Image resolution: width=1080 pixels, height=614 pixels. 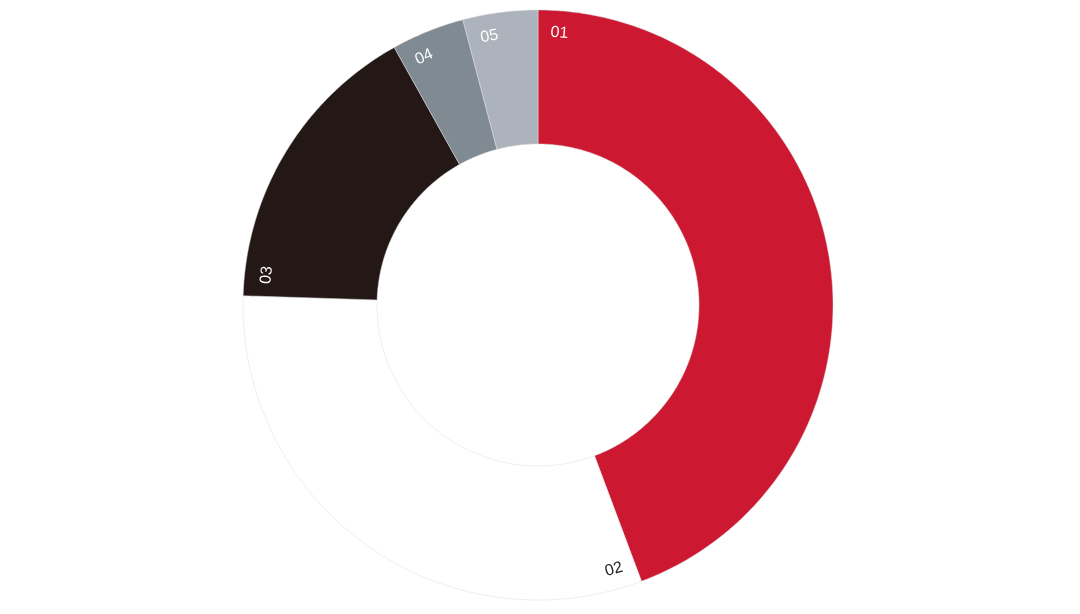 I want to click on slice-label: 02, so click(x=614, y=568).